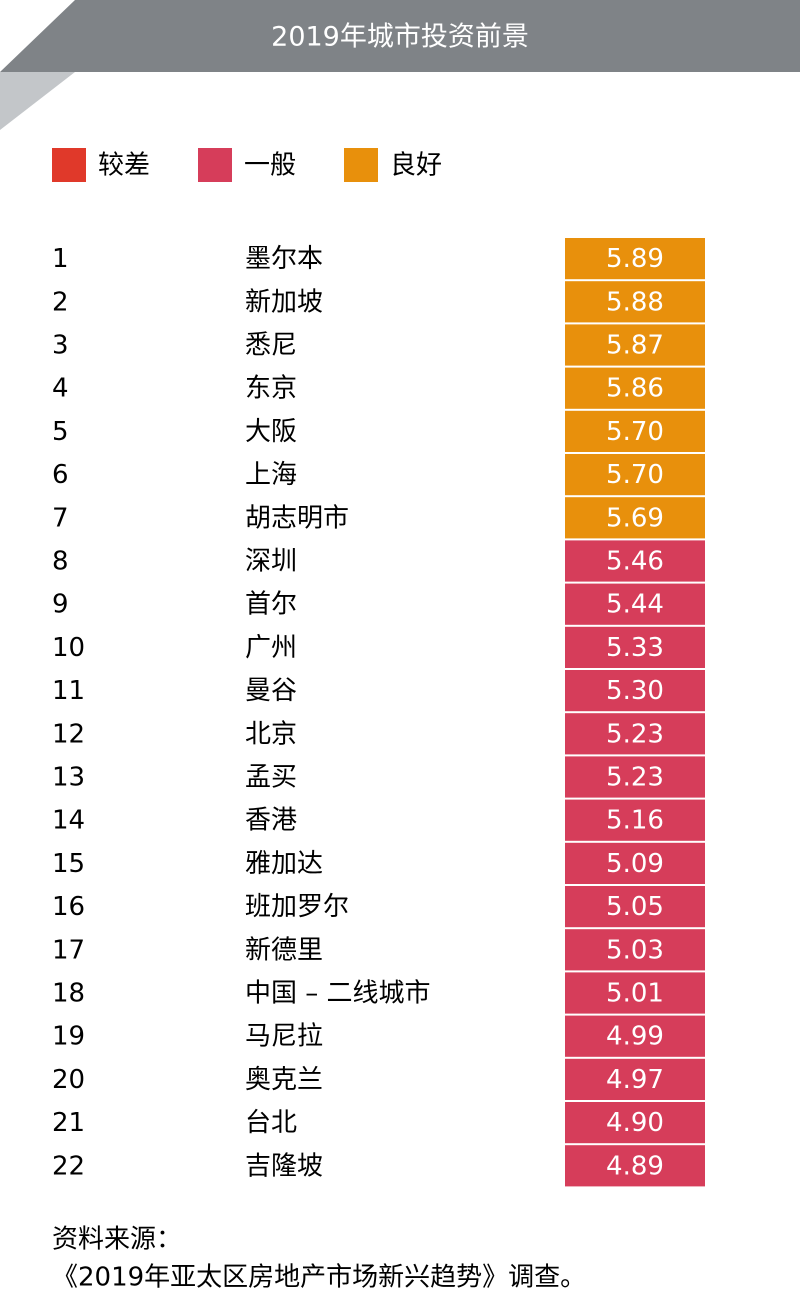  I want to click on city: 大阪, so click(271, 432).